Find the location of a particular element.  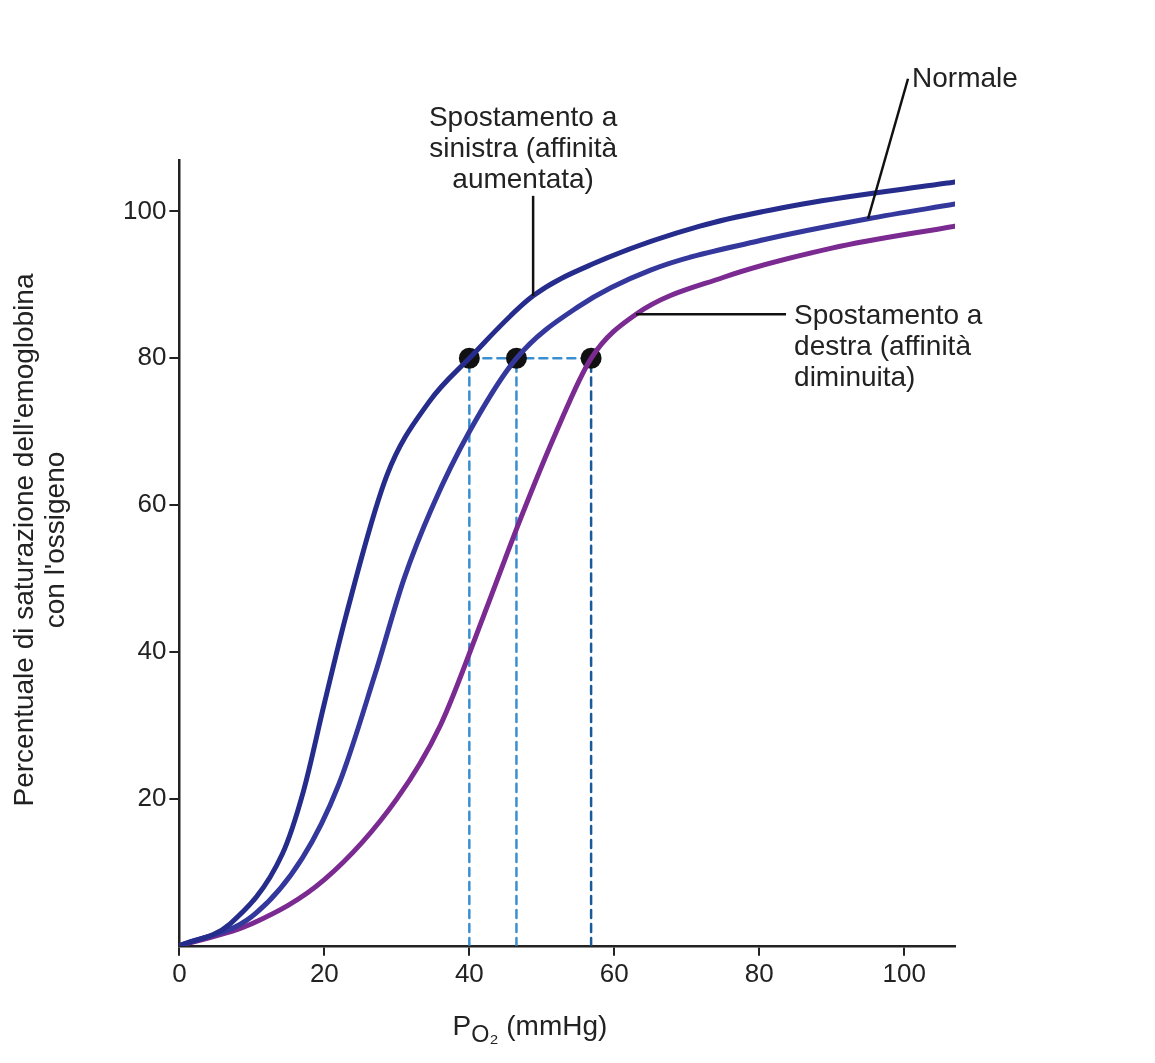

y-tick-label: 40 is located at coordinates (152, 650).